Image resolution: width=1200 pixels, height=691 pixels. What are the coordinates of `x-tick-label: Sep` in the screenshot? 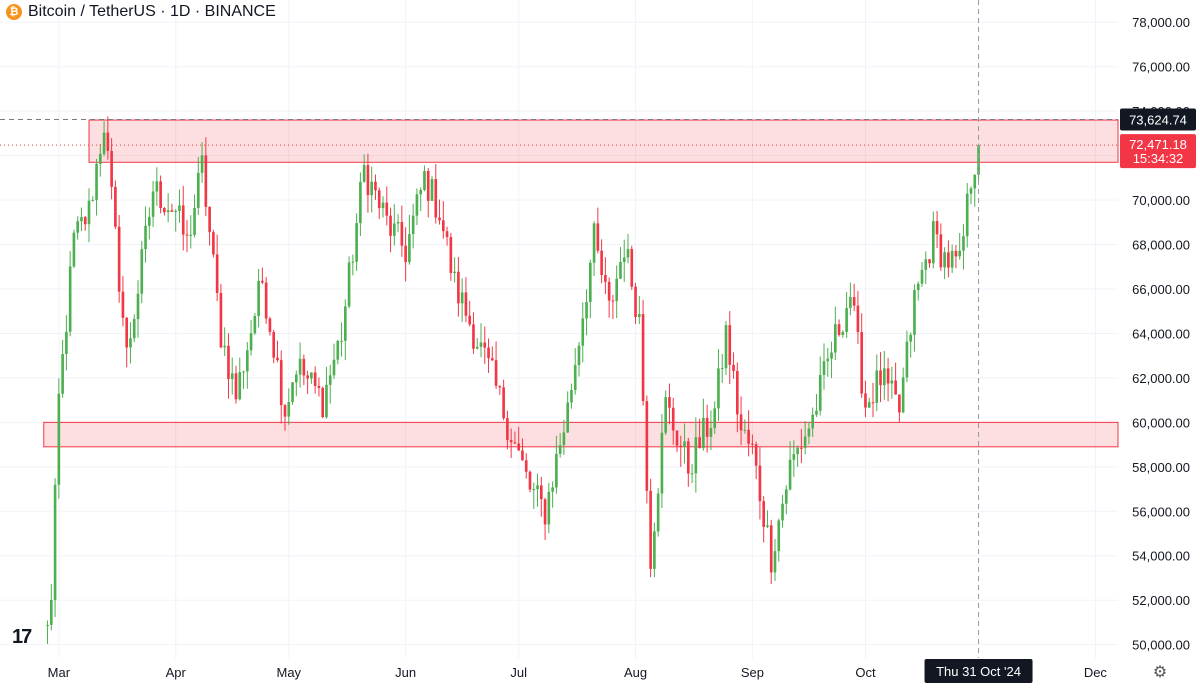 It's located at (752, 672).